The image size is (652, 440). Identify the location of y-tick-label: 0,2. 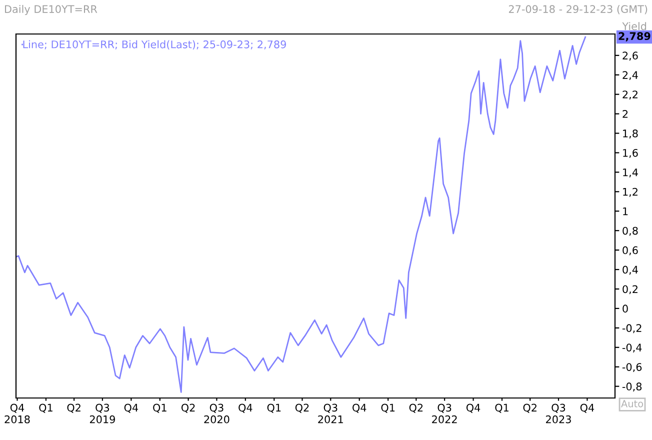
(630, 289).